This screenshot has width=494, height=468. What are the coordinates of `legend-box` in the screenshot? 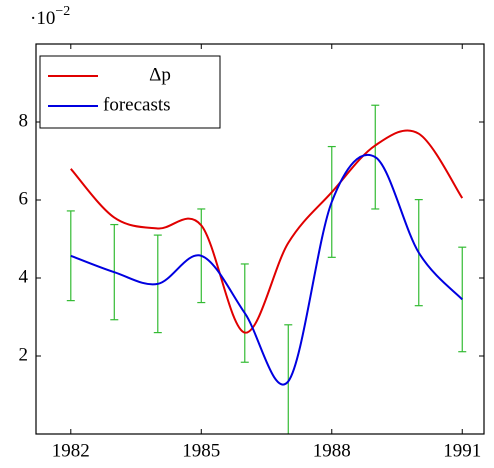 It's located at (130, 92).